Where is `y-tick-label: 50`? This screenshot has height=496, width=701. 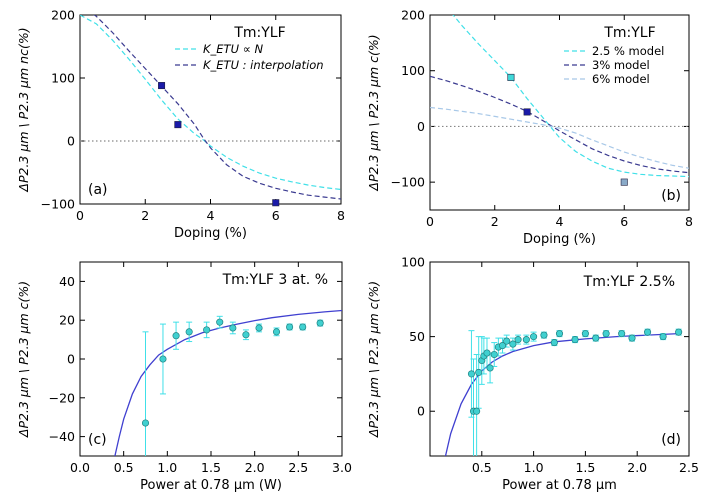 y-tick-label: 50 is located at coordinates (417, 336).